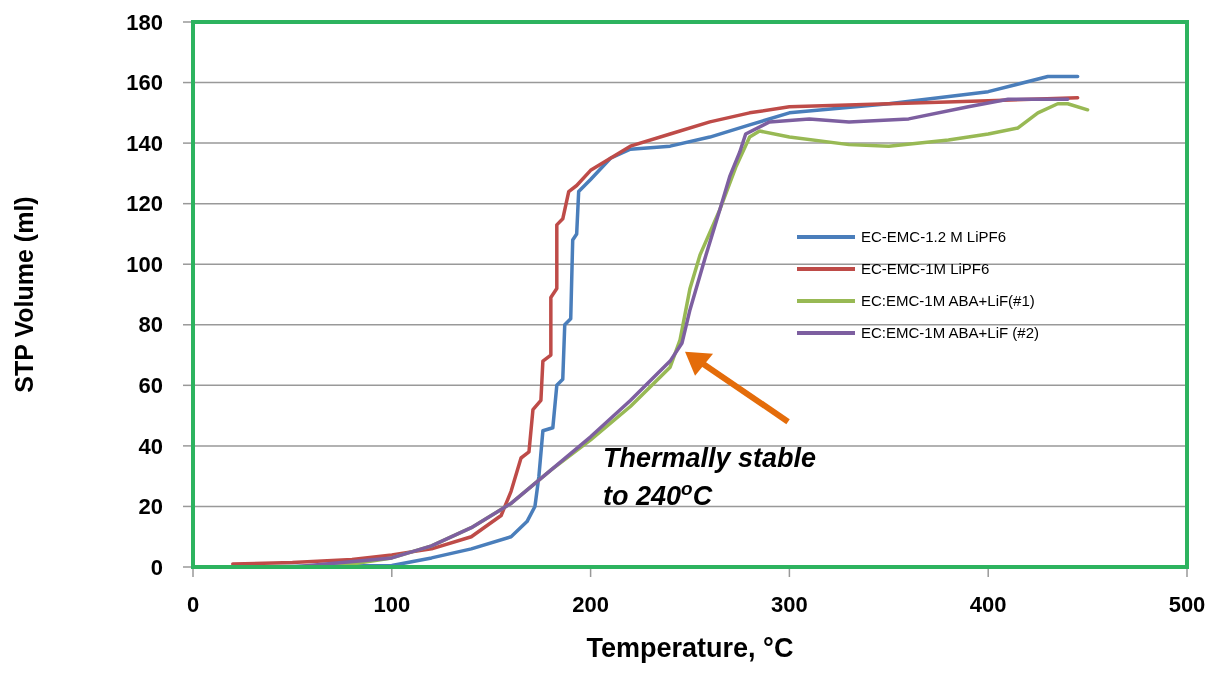 This screenshot has width=1224, height=677. I want to click on y-axis-title: STP Volume (ml), so click(24, 294).